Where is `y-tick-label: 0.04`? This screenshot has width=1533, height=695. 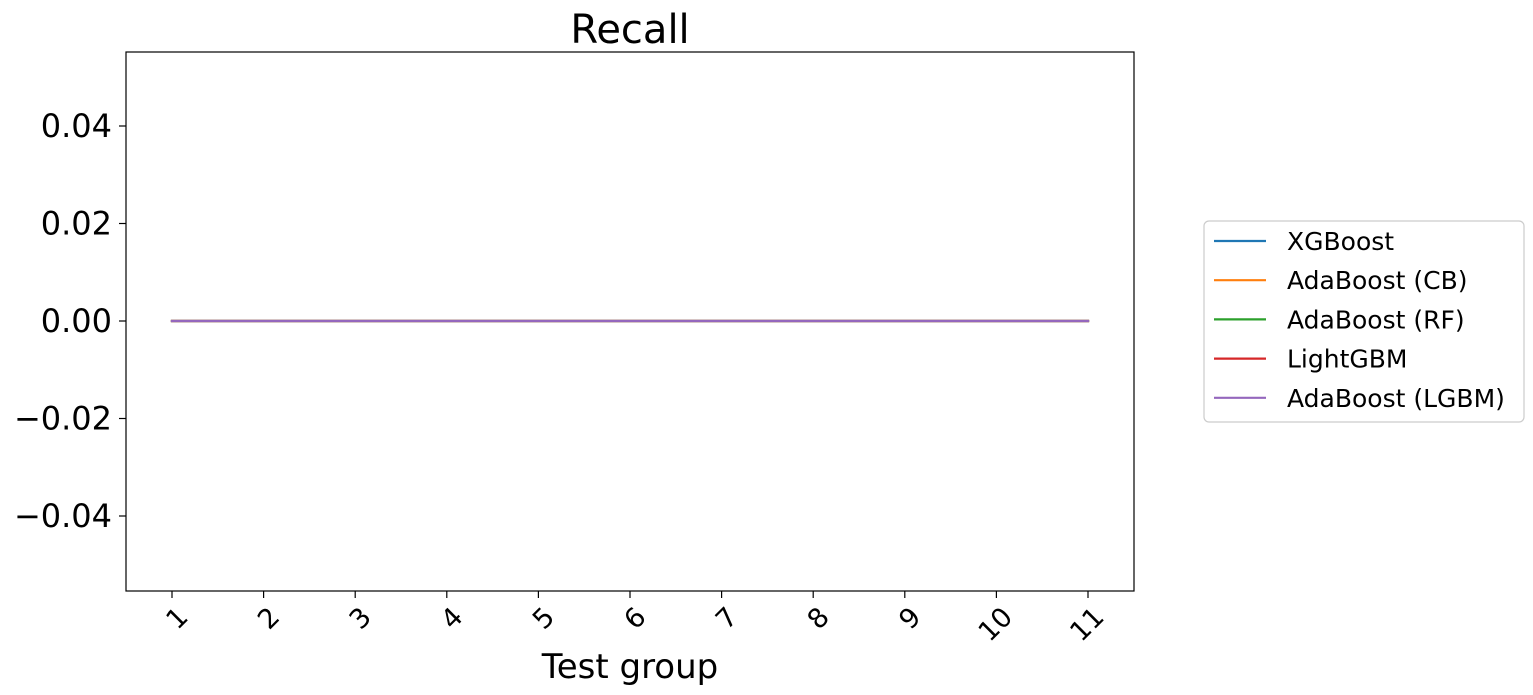
y-tick-label: 0.04 is located at coordinates (76, 126).